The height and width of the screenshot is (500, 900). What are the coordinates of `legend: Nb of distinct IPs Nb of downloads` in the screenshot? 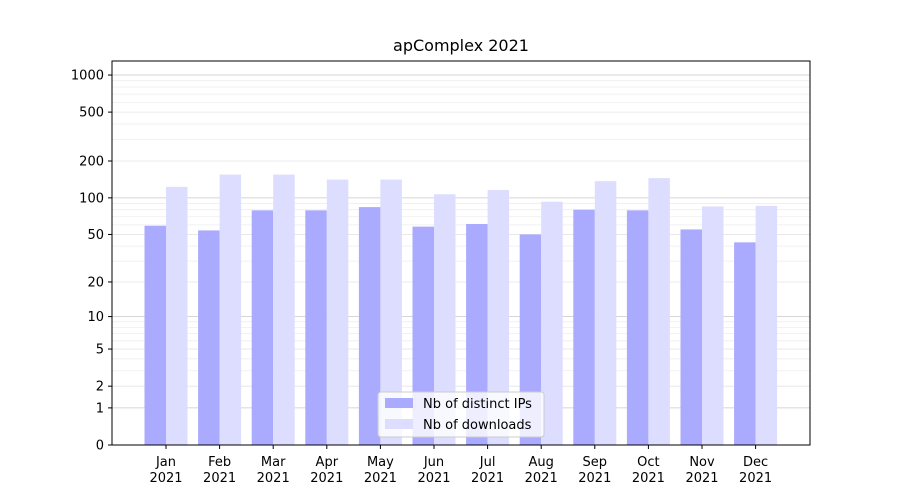 It's located at (461, 414).